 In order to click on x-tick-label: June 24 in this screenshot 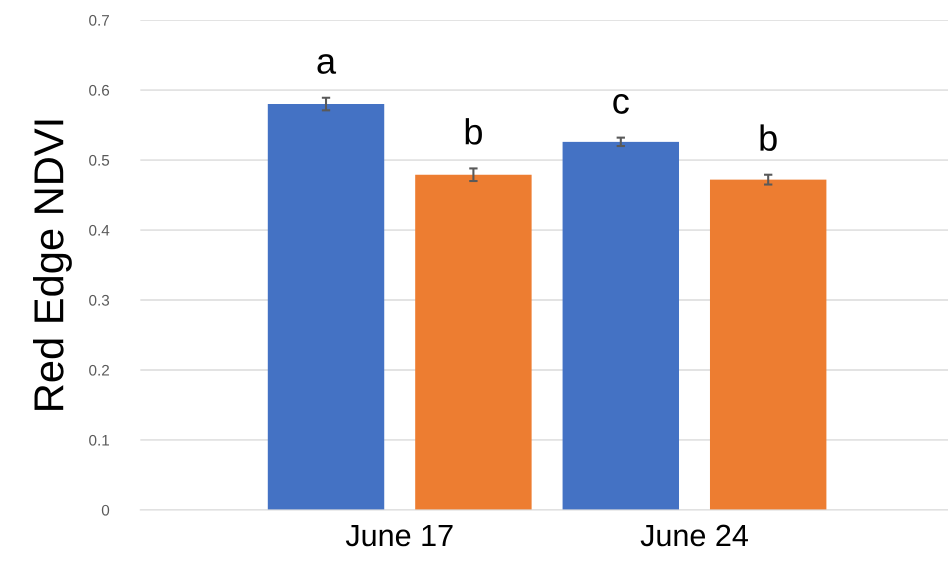, I will do `click(694, 535)`.